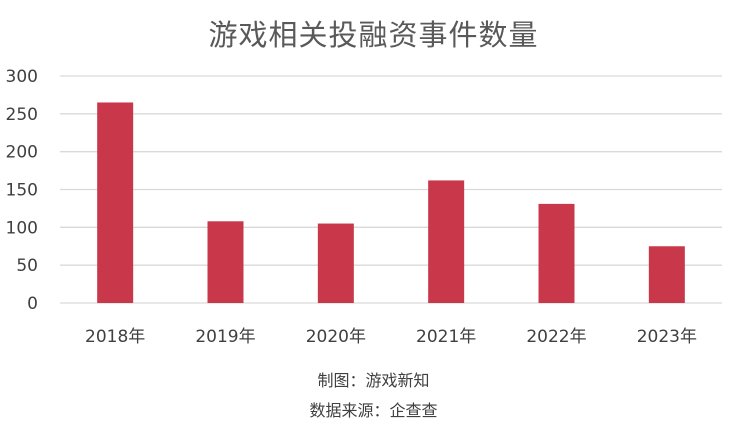 This screenshot has width=747, height=425. I want to click on bar-2020年, so click(335, 263).